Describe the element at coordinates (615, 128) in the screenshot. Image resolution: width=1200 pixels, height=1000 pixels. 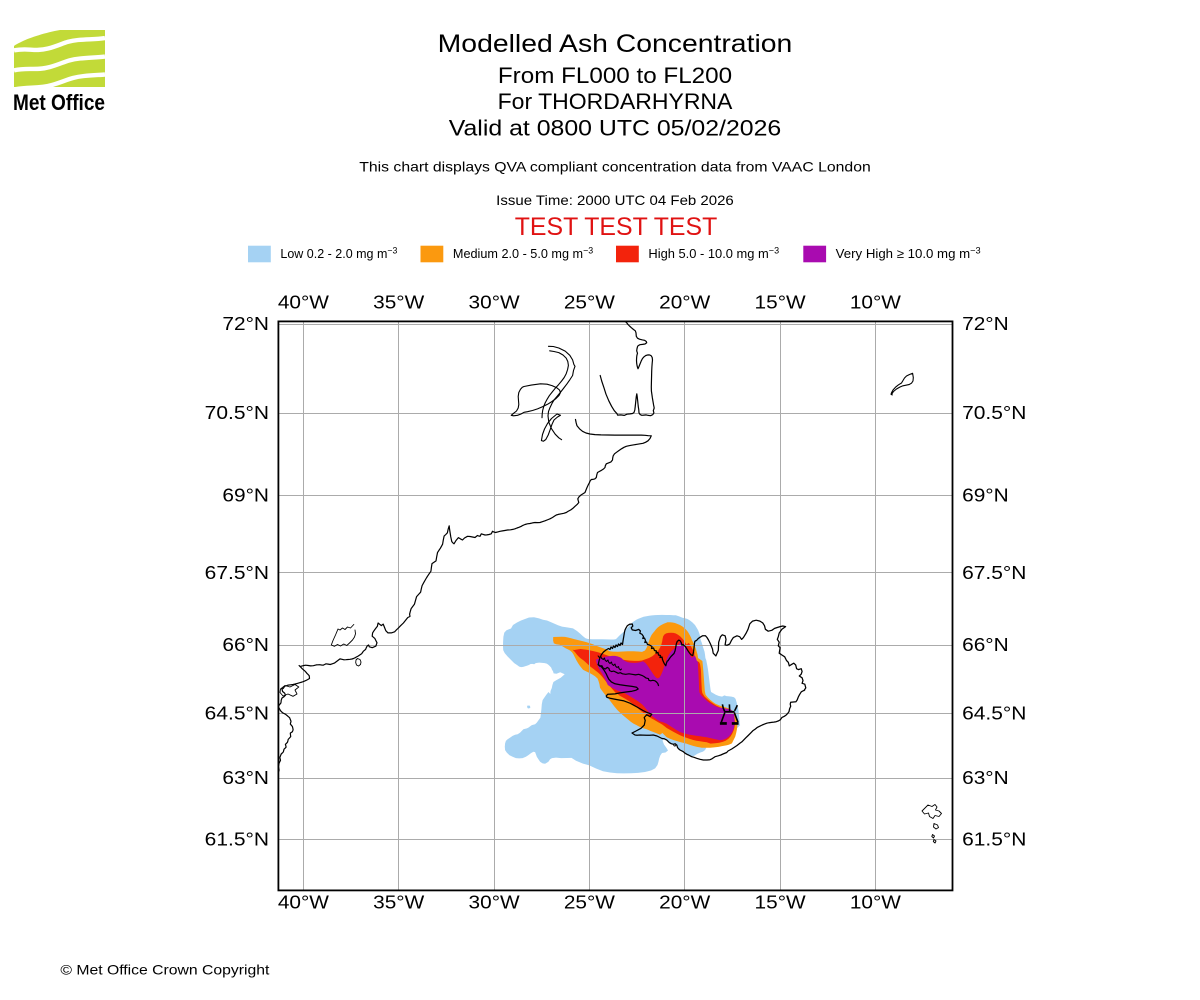
I see `svg-text: Valid at 0800 UTC 05/02/2026` at that location.